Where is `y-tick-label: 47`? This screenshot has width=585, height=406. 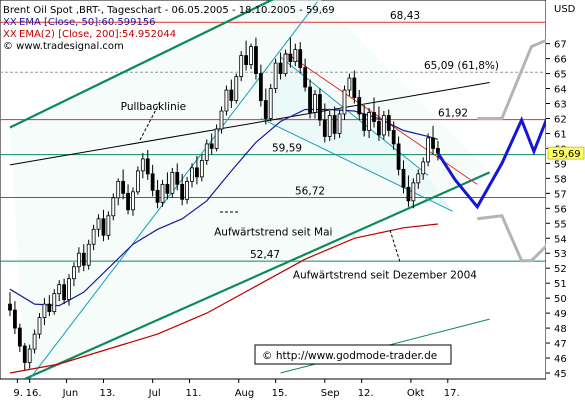 y-tick-label: 47 is located at coordinates (560, 344).